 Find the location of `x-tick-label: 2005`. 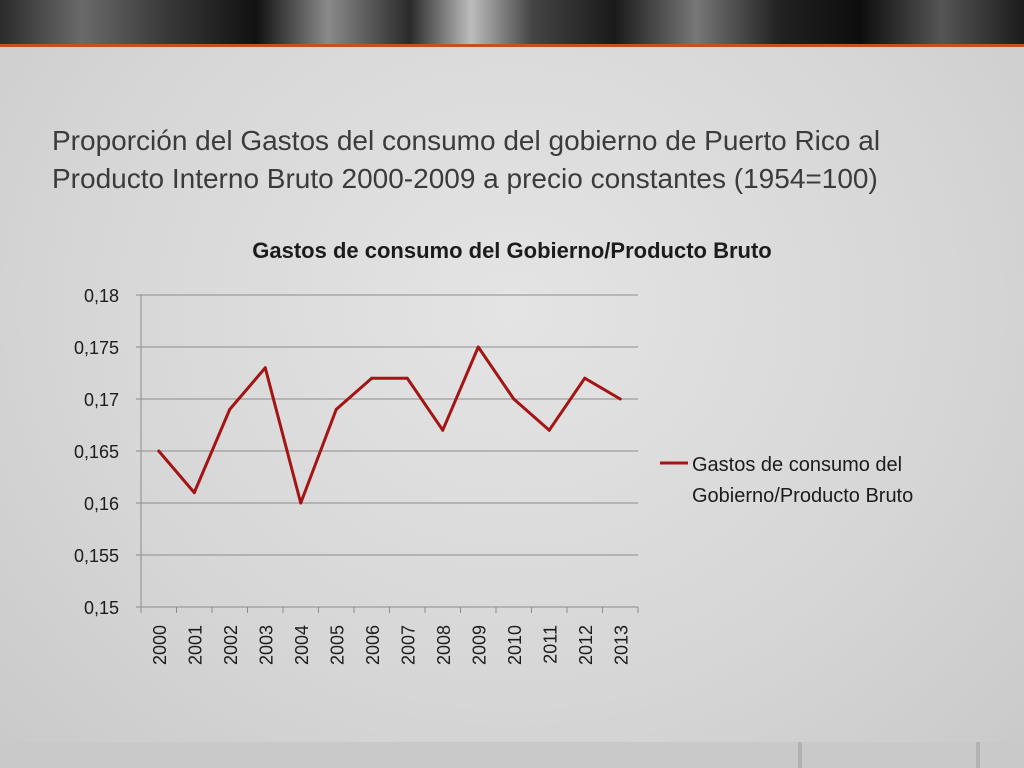

x-tick-label: 2005 is located at coordinates (337, 645).